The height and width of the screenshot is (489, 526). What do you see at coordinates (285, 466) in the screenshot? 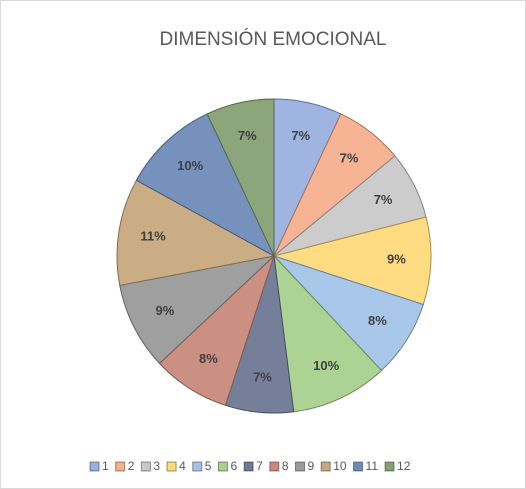
I see `legend-label: 8` at bounding box center [285, 466].